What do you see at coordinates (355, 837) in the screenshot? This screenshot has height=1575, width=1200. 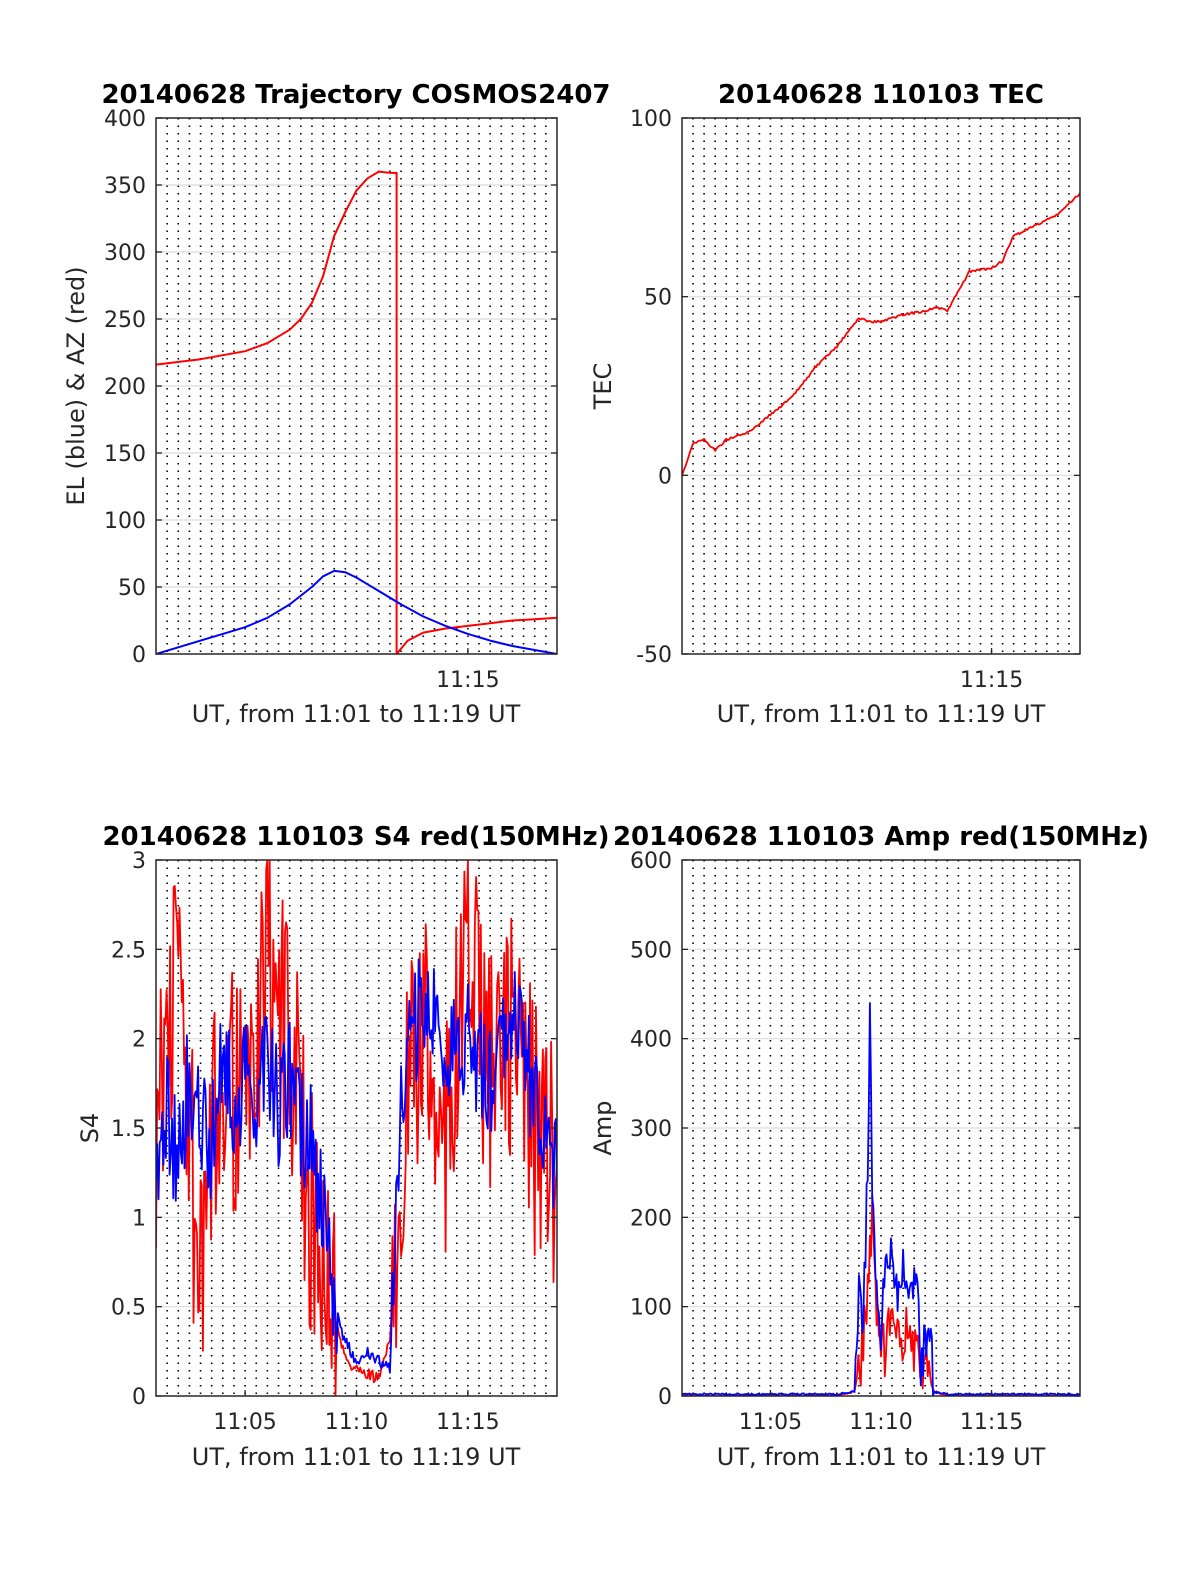 I see `chart-title: 20140628 110103 S4 red(150MHz)` at bounding box center [355, 837].